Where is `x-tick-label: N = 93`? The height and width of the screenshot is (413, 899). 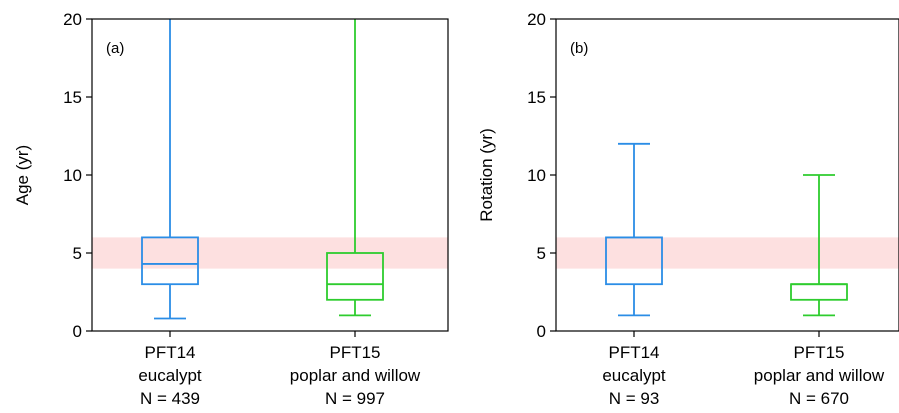 x-tick-label: N = 93 is located at coordinates (634, 398).